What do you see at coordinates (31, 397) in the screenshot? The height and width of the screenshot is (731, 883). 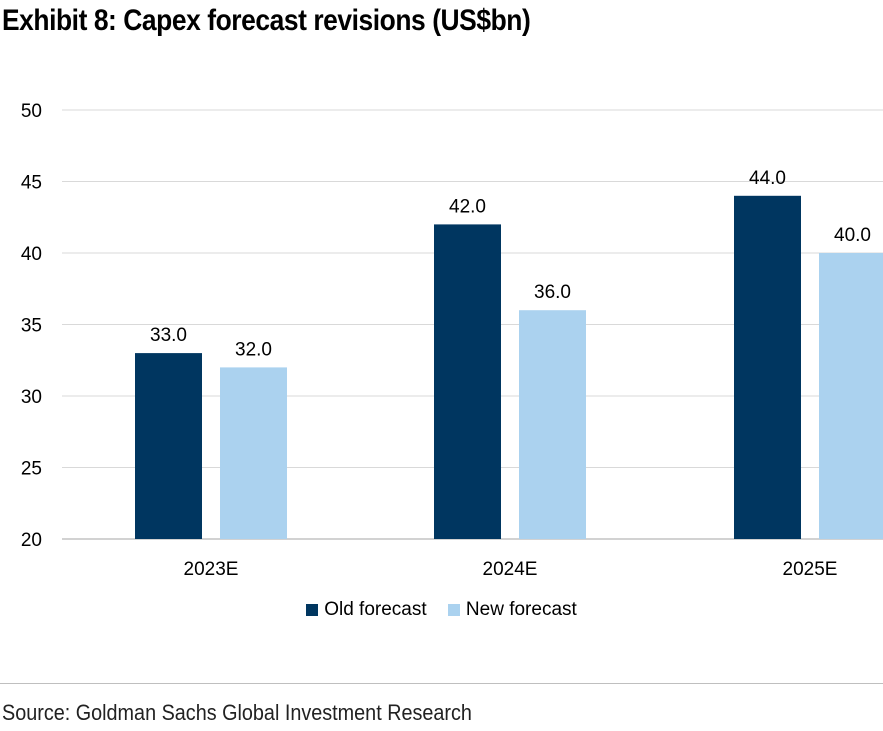 I see `y-tick-label: 30` at bounding box center [31, 397].